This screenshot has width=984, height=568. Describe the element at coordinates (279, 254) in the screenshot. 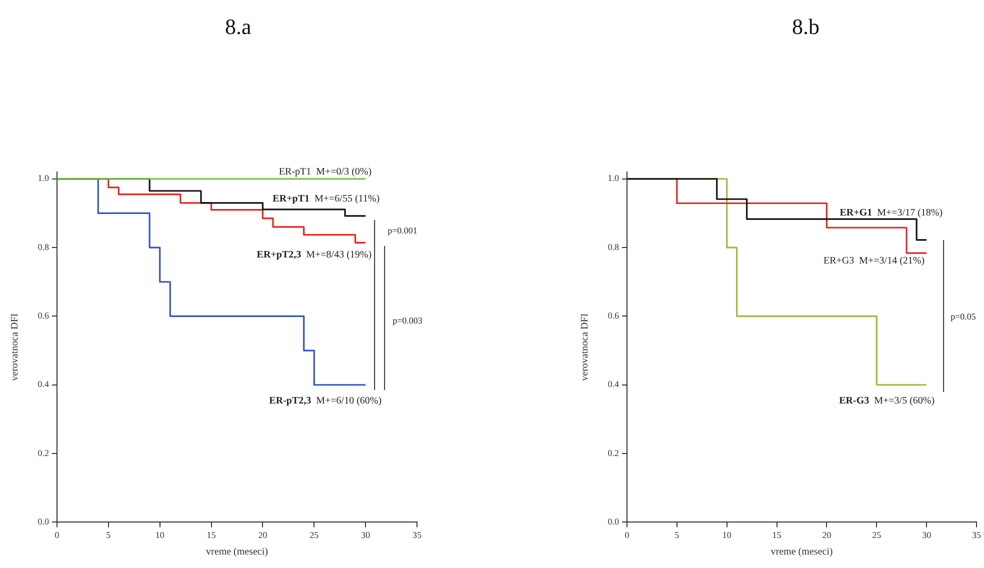

I see `series-label: ER+pT2,3` at that location.